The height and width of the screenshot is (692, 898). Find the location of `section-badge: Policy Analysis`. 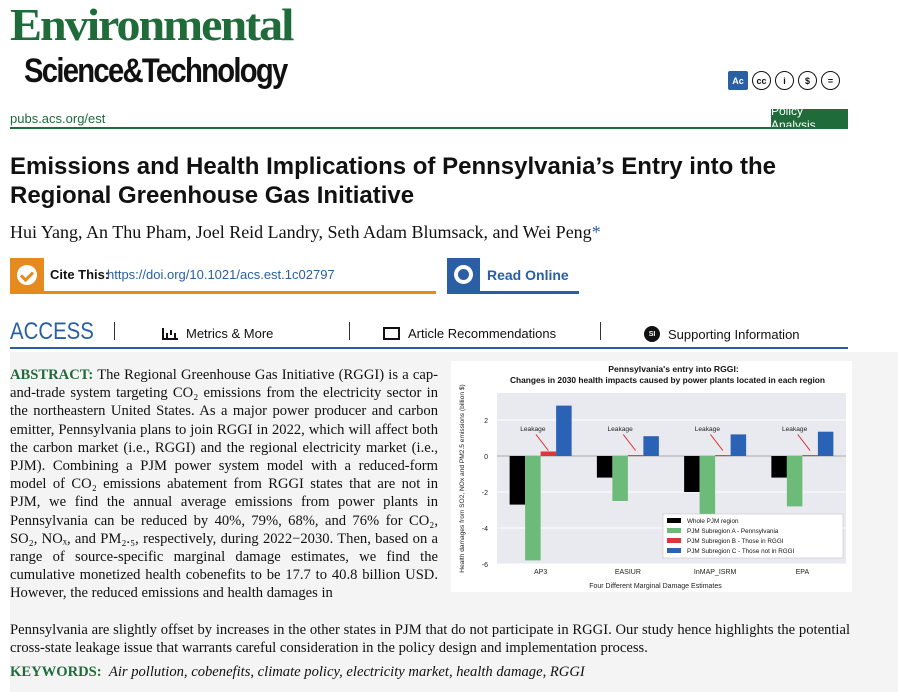

section-badge: Policy Analysis is located at coordinates (809, 118).